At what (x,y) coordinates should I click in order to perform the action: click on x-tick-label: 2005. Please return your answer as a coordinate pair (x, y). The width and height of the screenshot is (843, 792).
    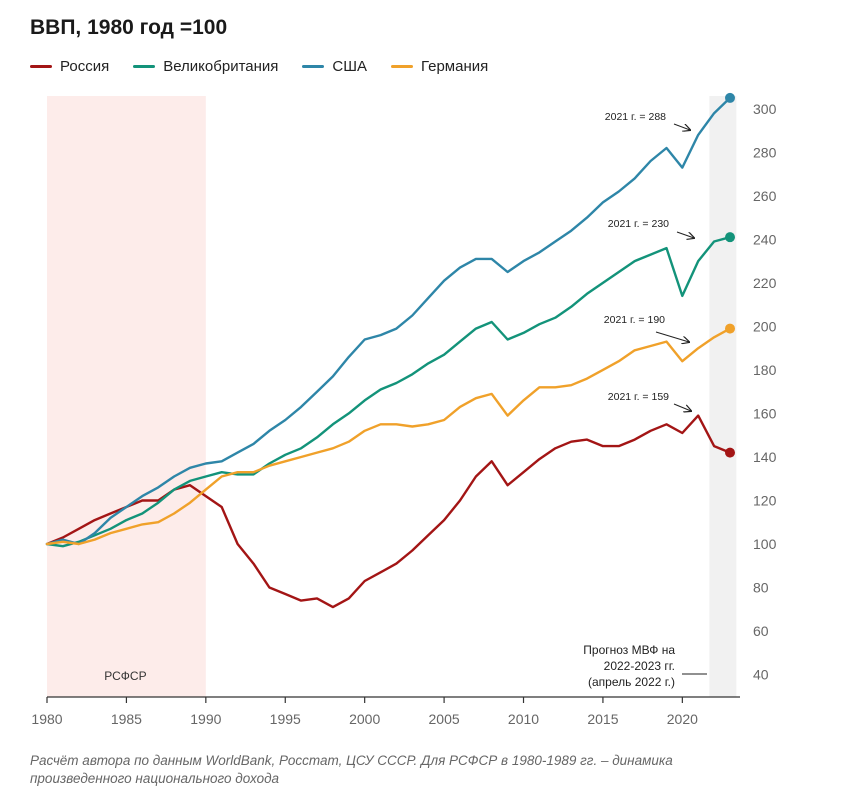
    Looking at the image, I should click on (444, 719).